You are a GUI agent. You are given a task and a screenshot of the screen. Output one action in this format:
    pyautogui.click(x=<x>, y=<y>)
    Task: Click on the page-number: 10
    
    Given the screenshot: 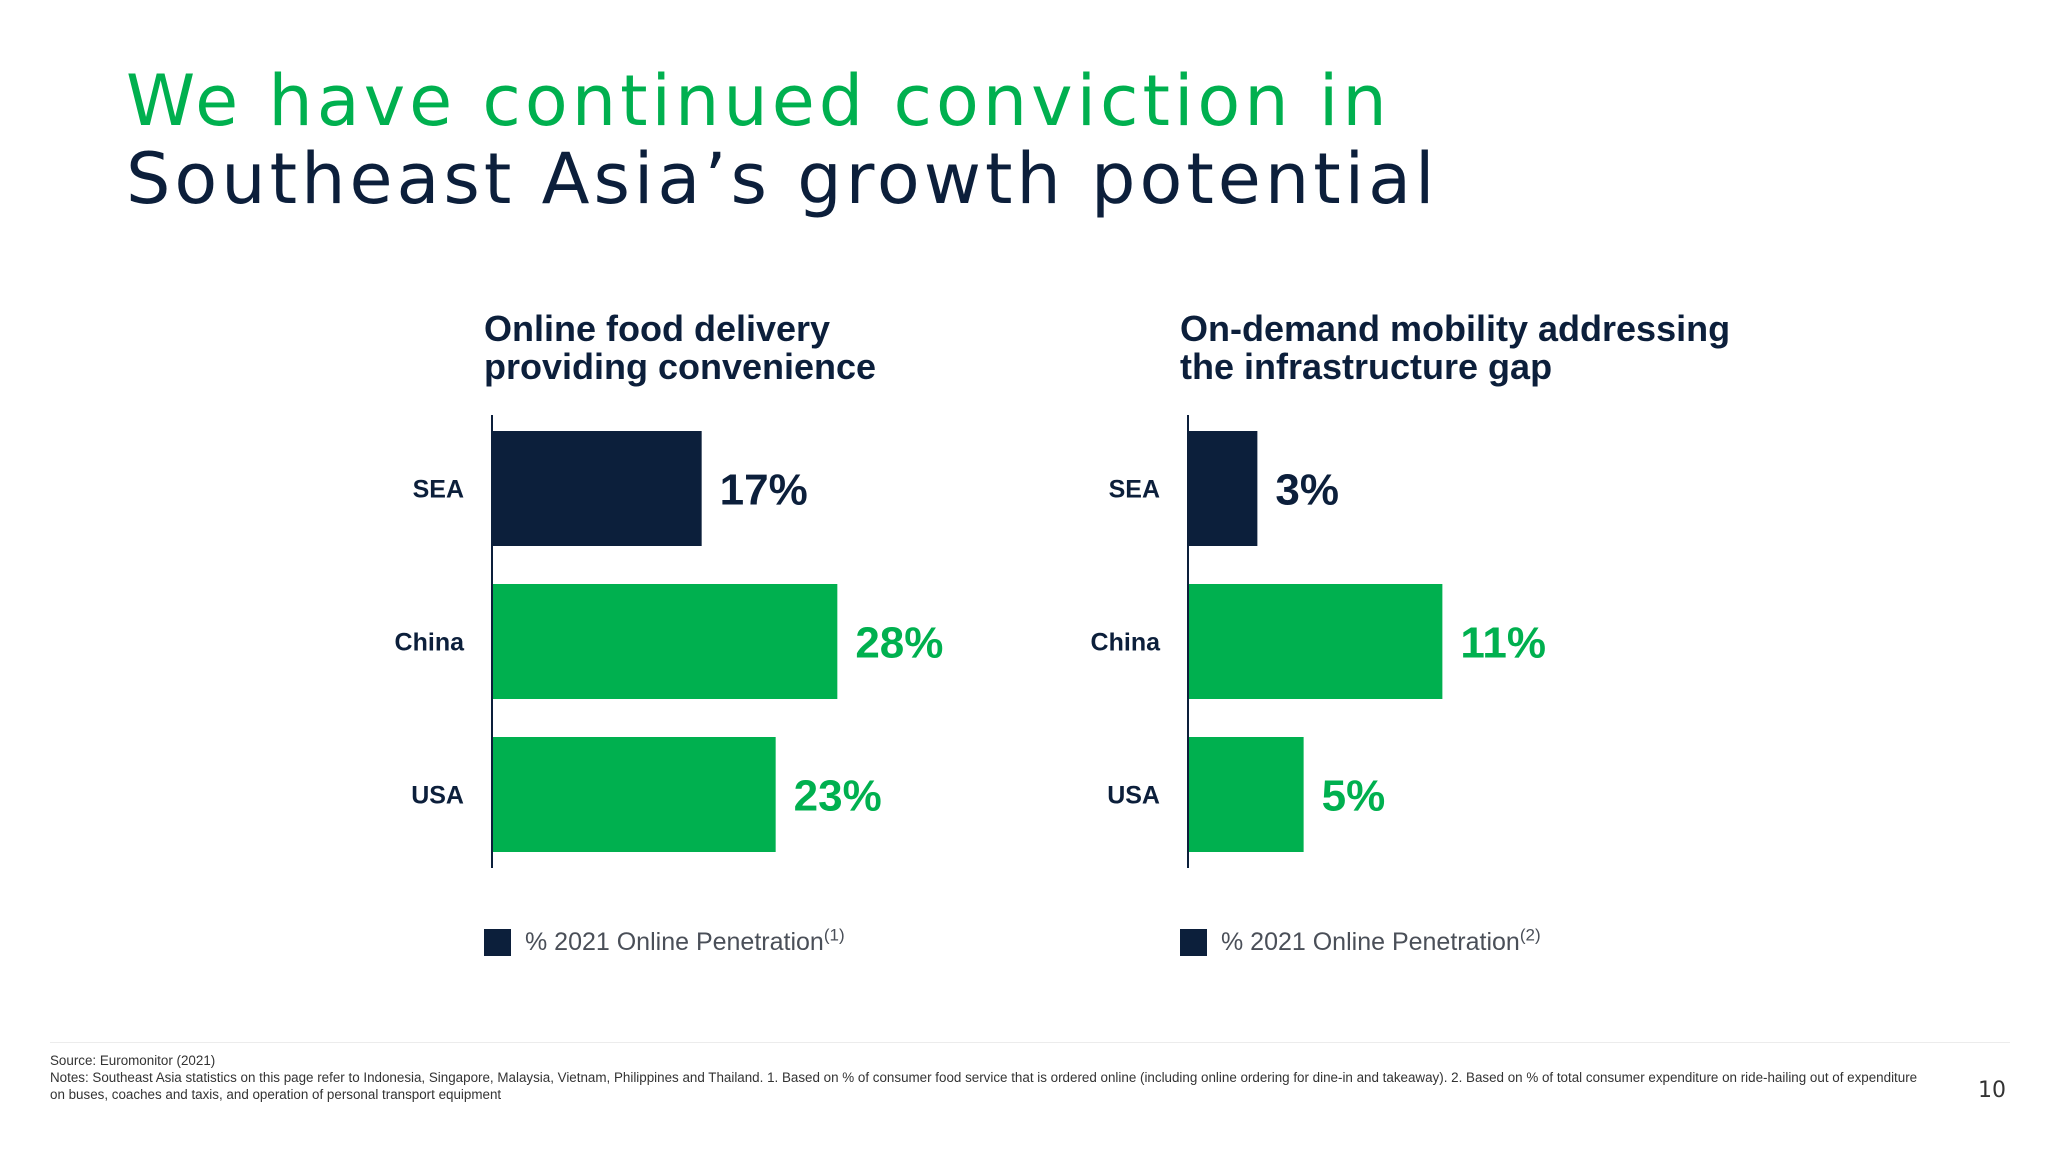 What is the action you would take?
    pyautogui.click(x=1992, y=1090)
    